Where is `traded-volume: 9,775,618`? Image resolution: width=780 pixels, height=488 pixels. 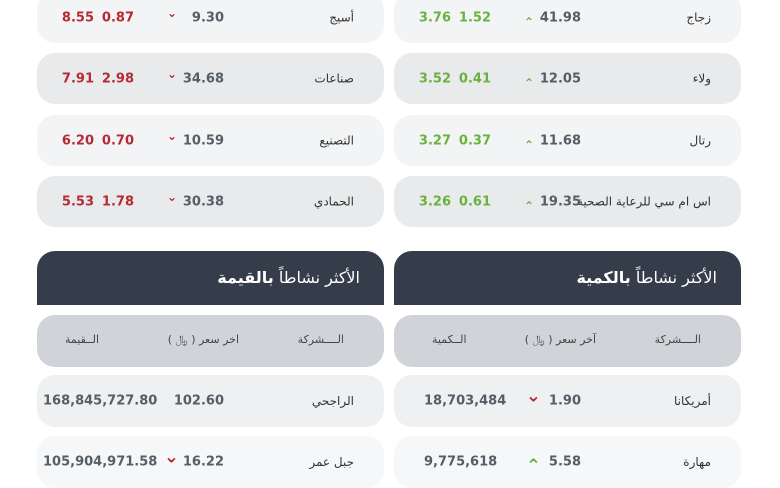 traded-volume: 9,775,618 is located at coordinates (461, 462).